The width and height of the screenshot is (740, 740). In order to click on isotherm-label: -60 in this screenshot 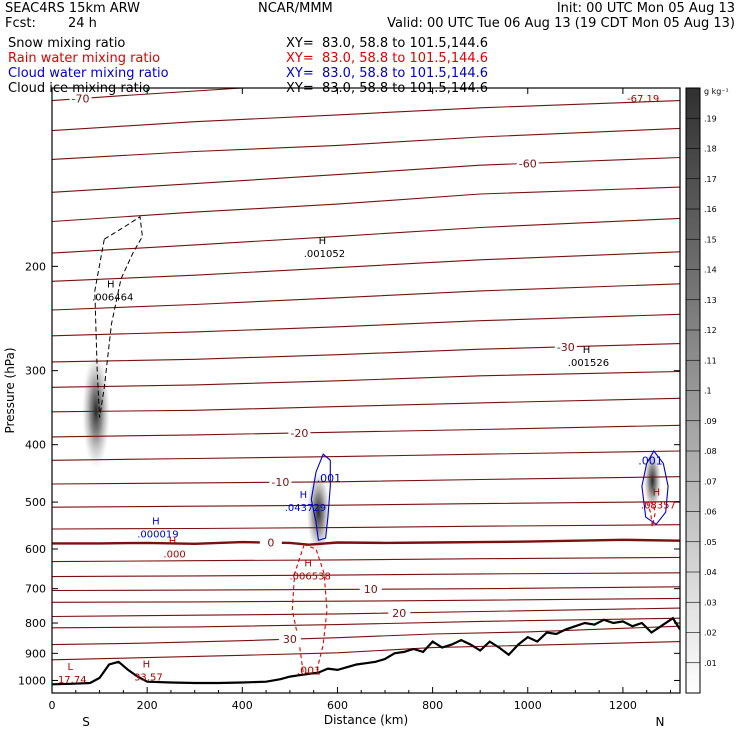, I will do `click(528, 163)`.